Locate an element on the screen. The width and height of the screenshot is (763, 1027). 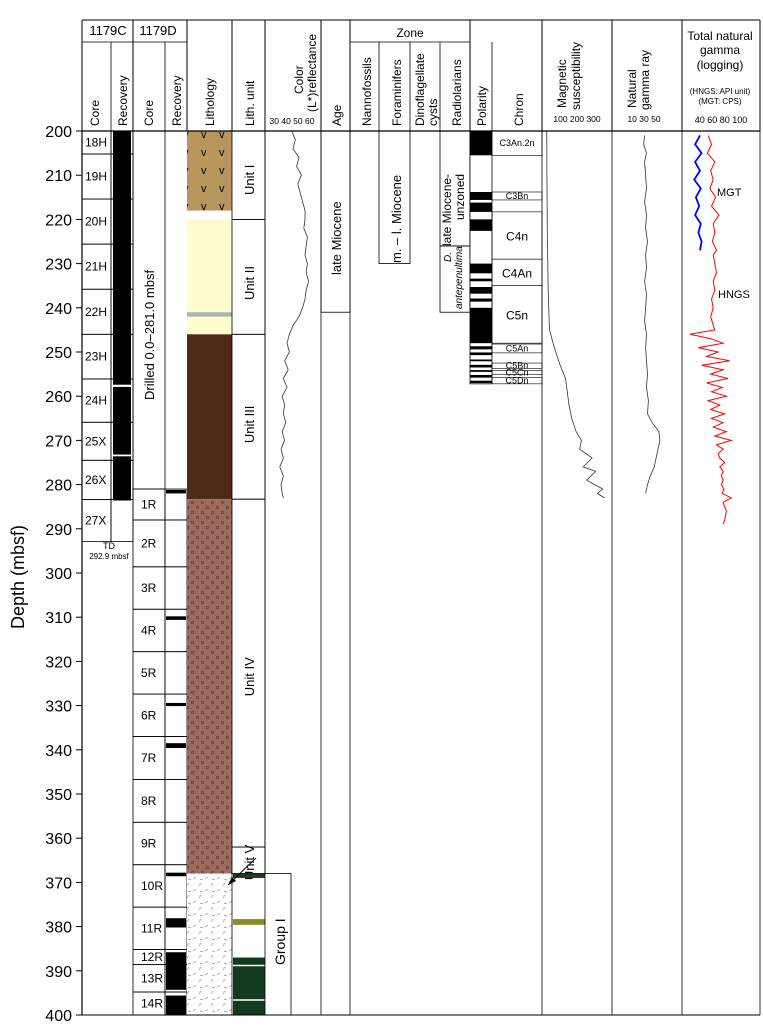
core-d-label: 14R is located at coordinates (152, 1004).